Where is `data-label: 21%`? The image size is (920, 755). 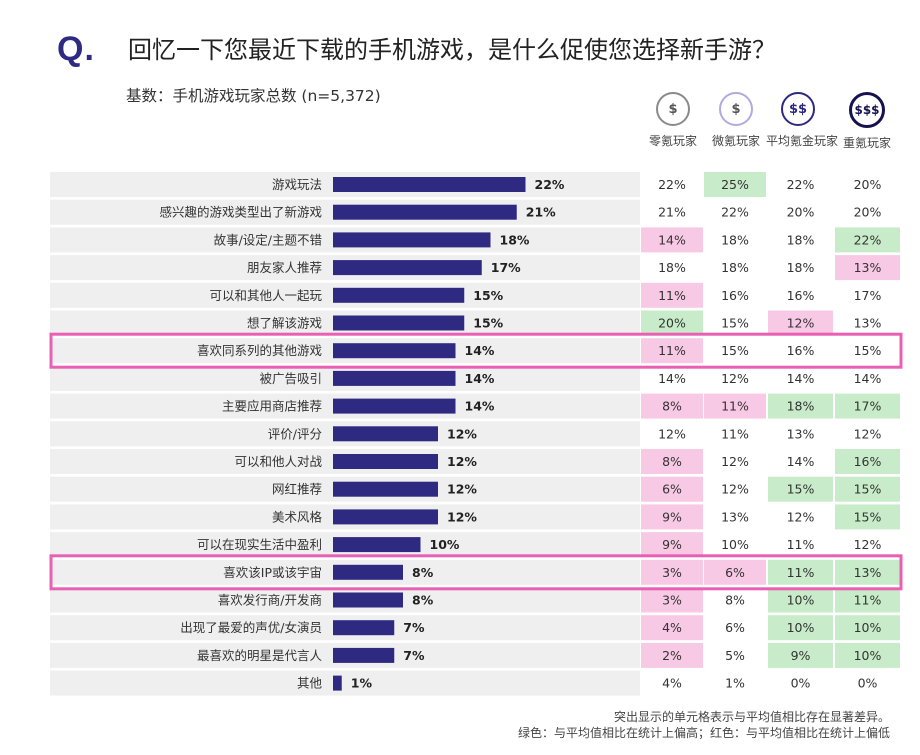 data-label: 21% is located at coordinates (541, 212).